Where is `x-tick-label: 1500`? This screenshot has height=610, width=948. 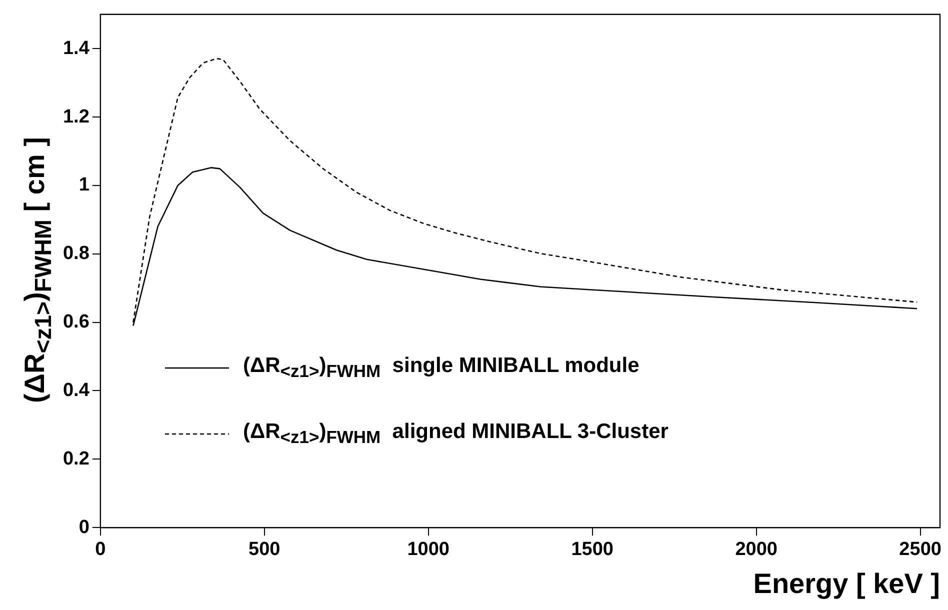 x-tick-label: 1500 is located at coordinates (592, 549).